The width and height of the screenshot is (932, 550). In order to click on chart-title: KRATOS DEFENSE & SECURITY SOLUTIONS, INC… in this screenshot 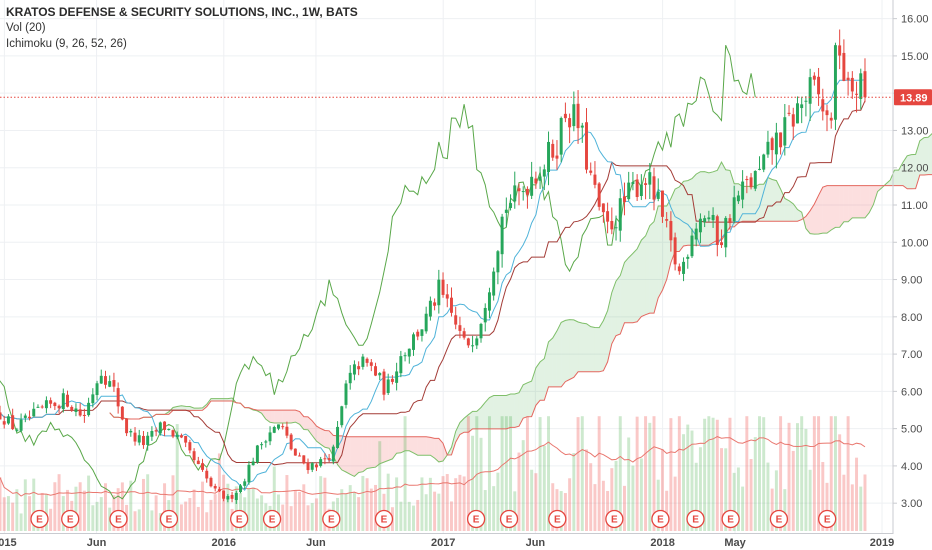, I will do `click(182, 12)`.